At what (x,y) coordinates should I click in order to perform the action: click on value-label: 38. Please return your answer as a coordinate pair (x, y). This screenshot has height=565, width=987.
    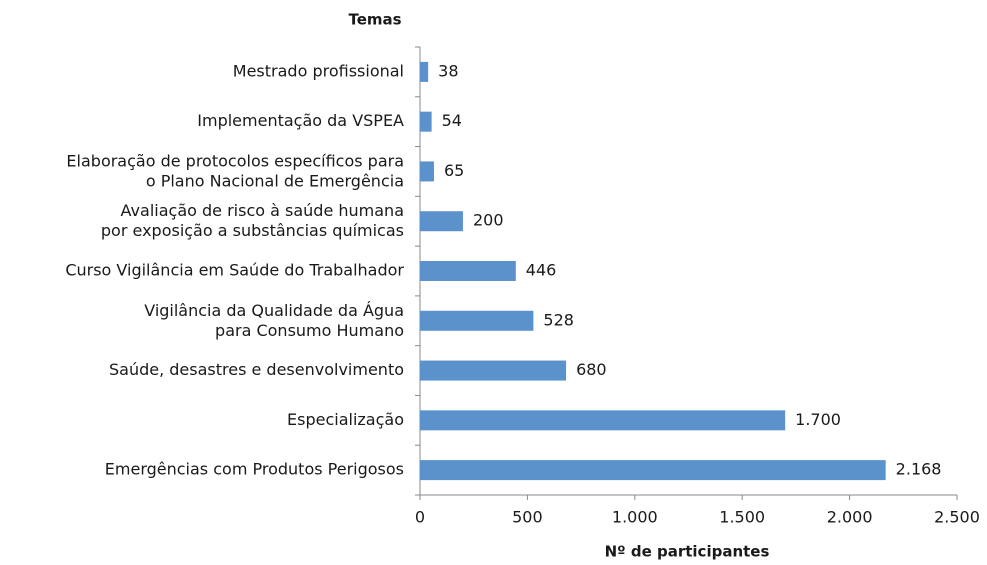
    Looking at the image, I should click on (448, 70).